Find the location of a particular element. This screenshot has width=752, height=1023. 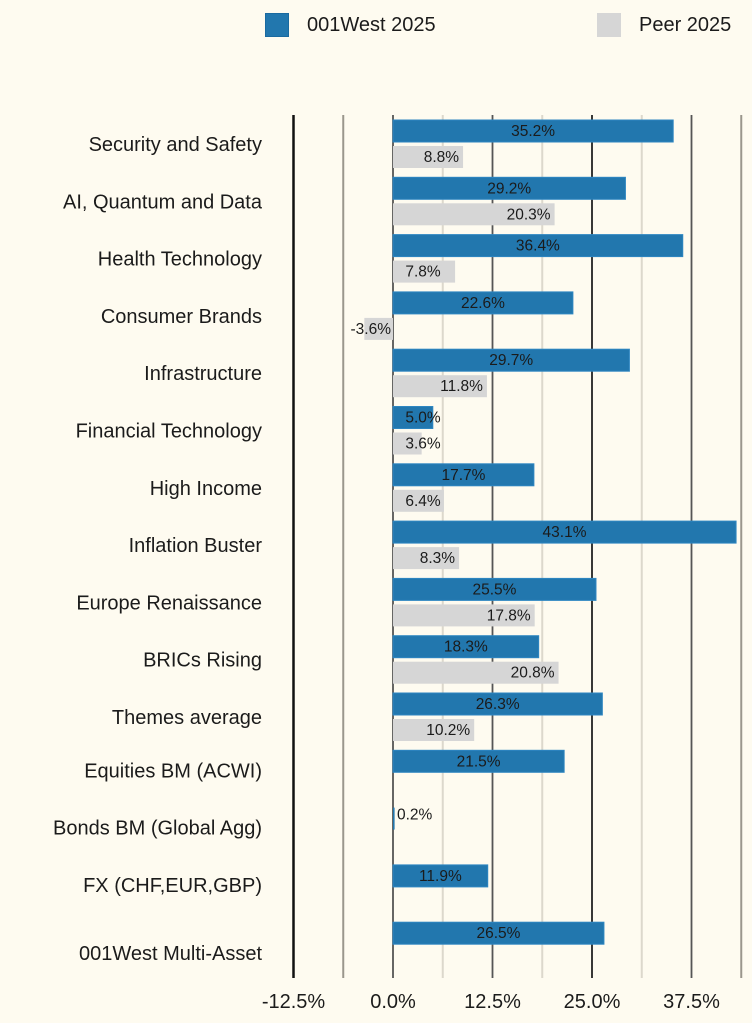

x-tick-label: 37.5% is located at coordinates (691, 1002).